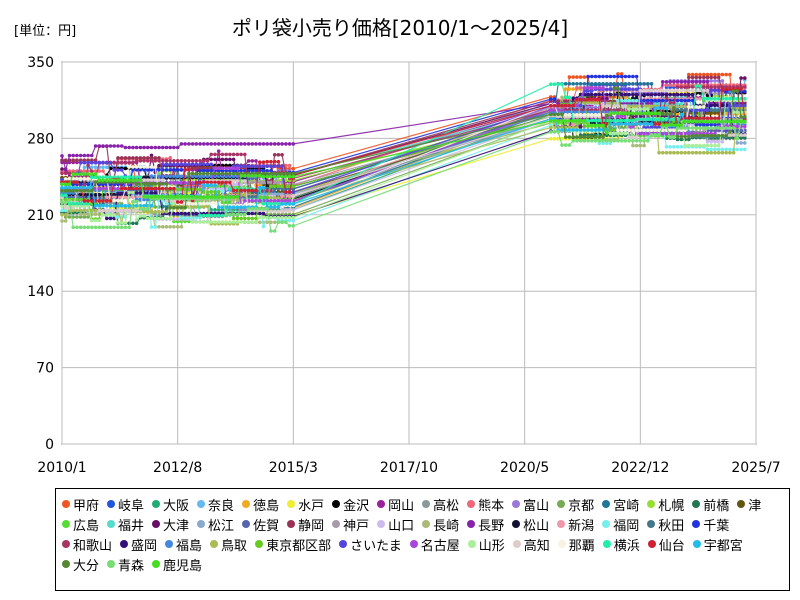  What do you see at coordinates (40, 292) in the screenshot?
I see `y-tick-label: 140` at bounding box center [40, 292].